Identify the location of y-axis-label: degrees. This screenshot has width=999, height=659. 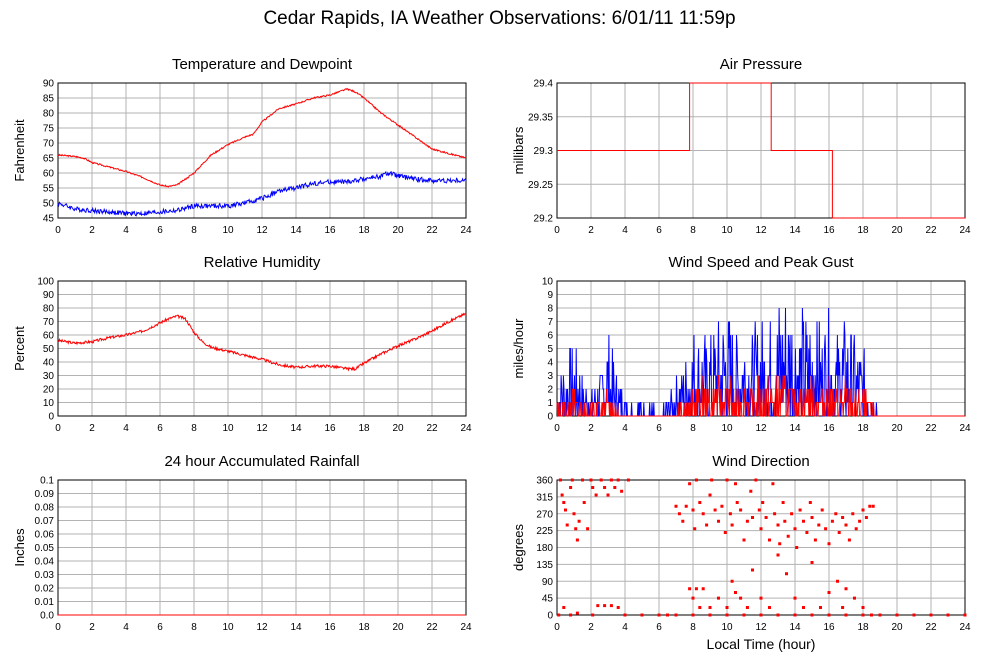
(518, 547).